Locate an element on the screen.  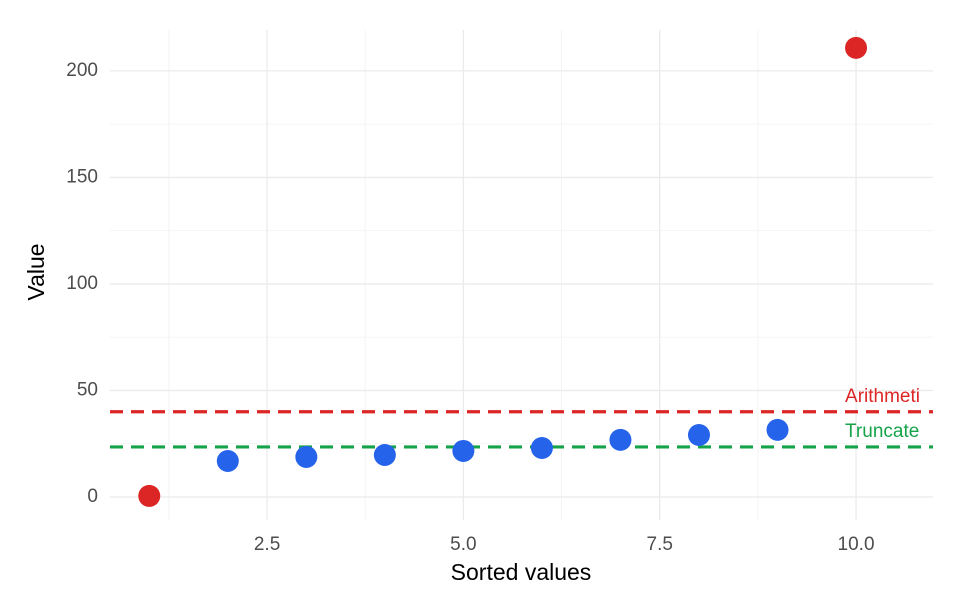
x-tick-label: 7.5 is located at coordinates (660, 544).